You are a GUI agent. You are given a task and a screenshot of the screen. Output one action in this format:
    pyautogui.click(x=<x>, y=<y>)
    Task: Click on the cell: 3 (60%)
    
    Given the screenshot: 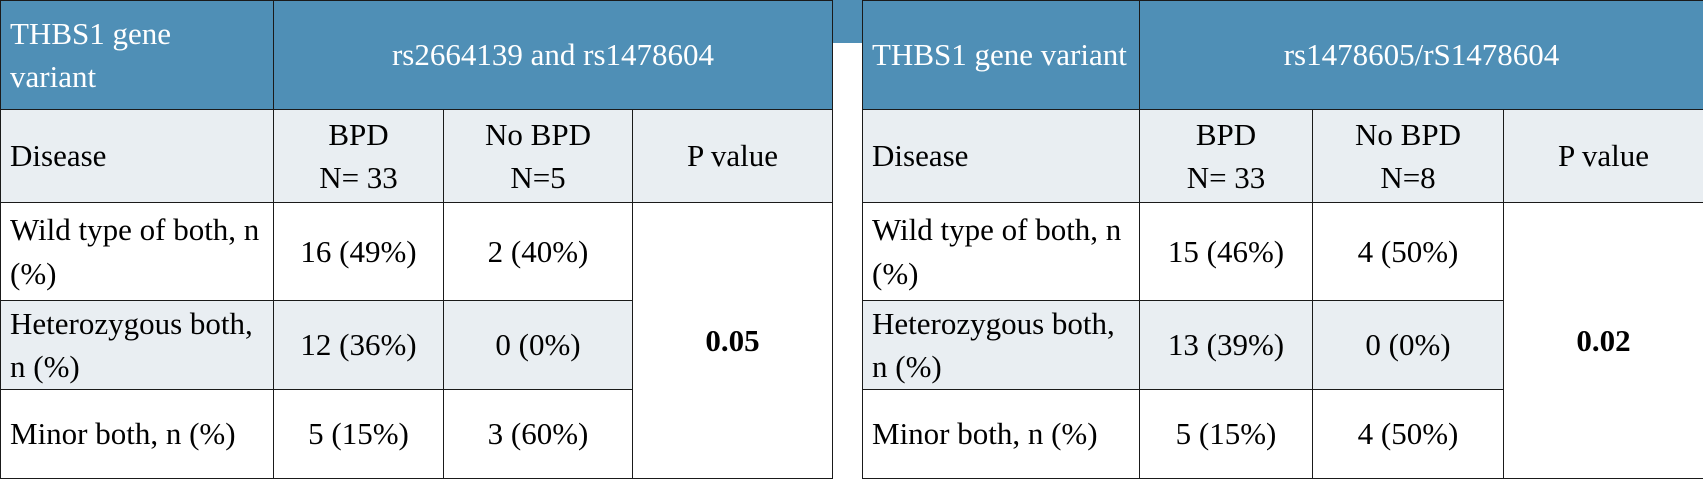 What is the action you would take?
    pyautogui.click(x=538, y=434)
    